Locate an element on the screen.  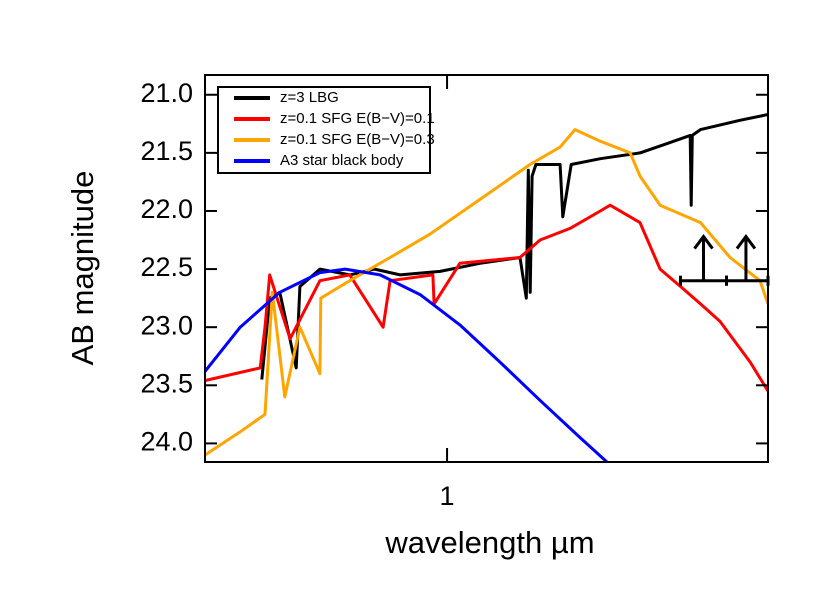
legend-label: z=0.1 SFG E(B−V)=0.3 is located at coordinates (357, 139).